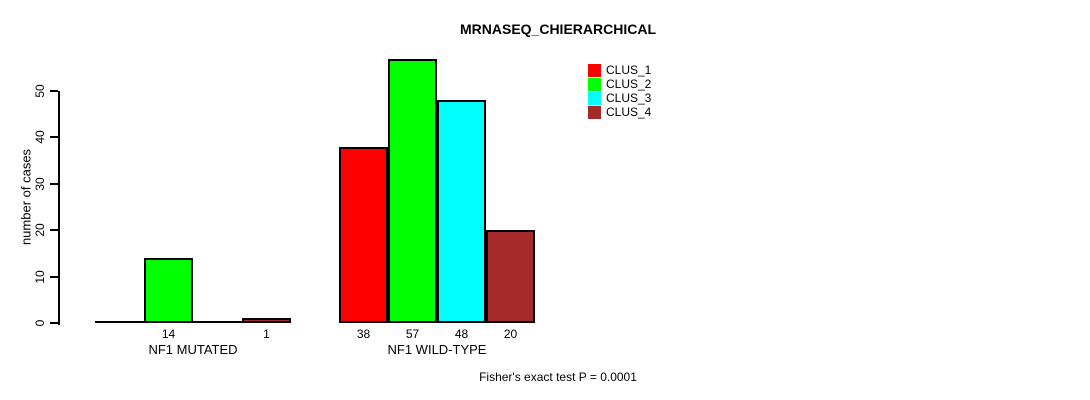  What do you see at coordinates (266, 334) in the screenshot?
I see `bar-value-label: 1` at bounding box center [266, 334].